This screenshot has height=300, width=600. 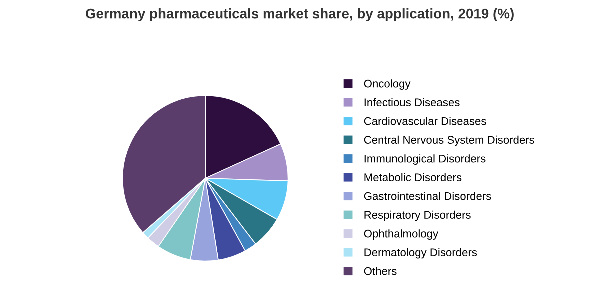 What do you see at coordinates (300, 15) in the screenshot?
I see `chart-title: Germany pharmaceuticals market share, by application, 2019 (%)` at bounding box center [300, 15].